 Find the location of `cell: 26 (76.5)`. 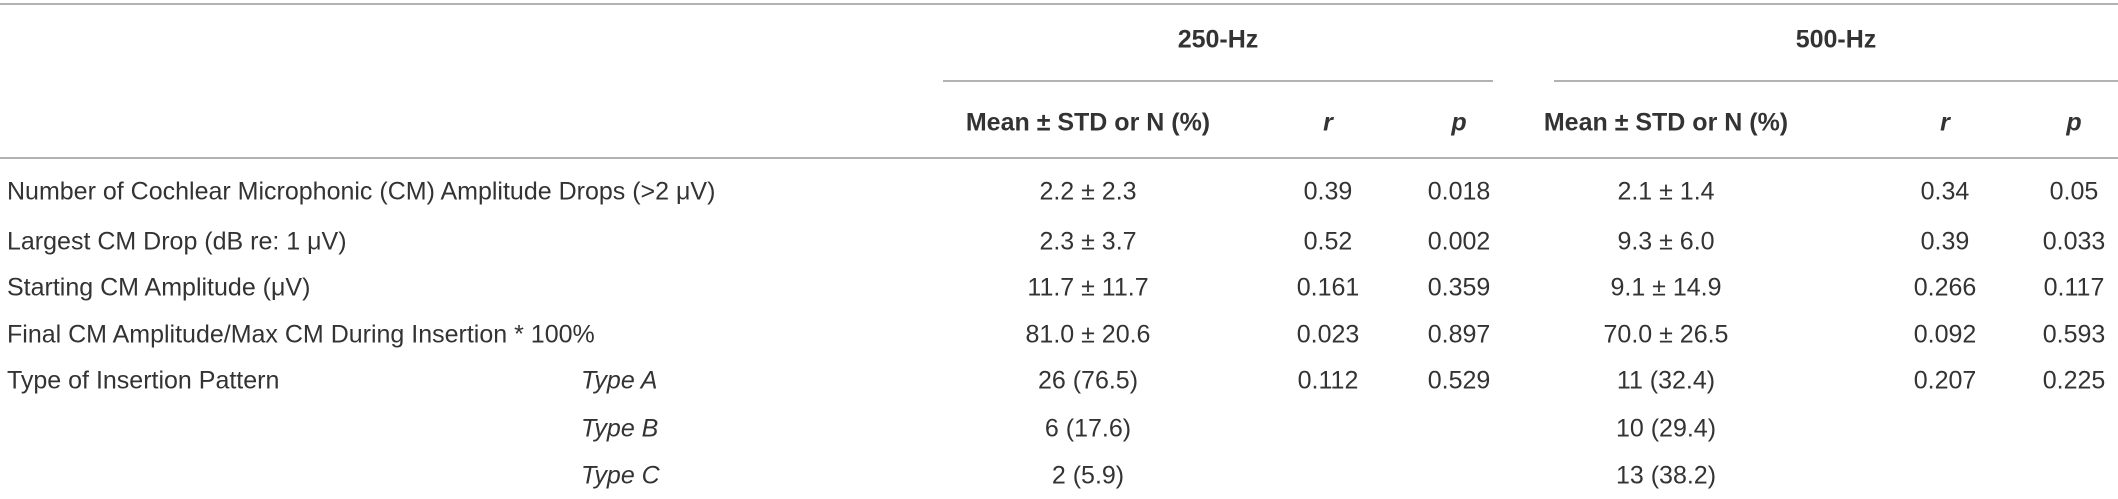

cell: 26 (76.5) is located at coordinates (1088, 381).